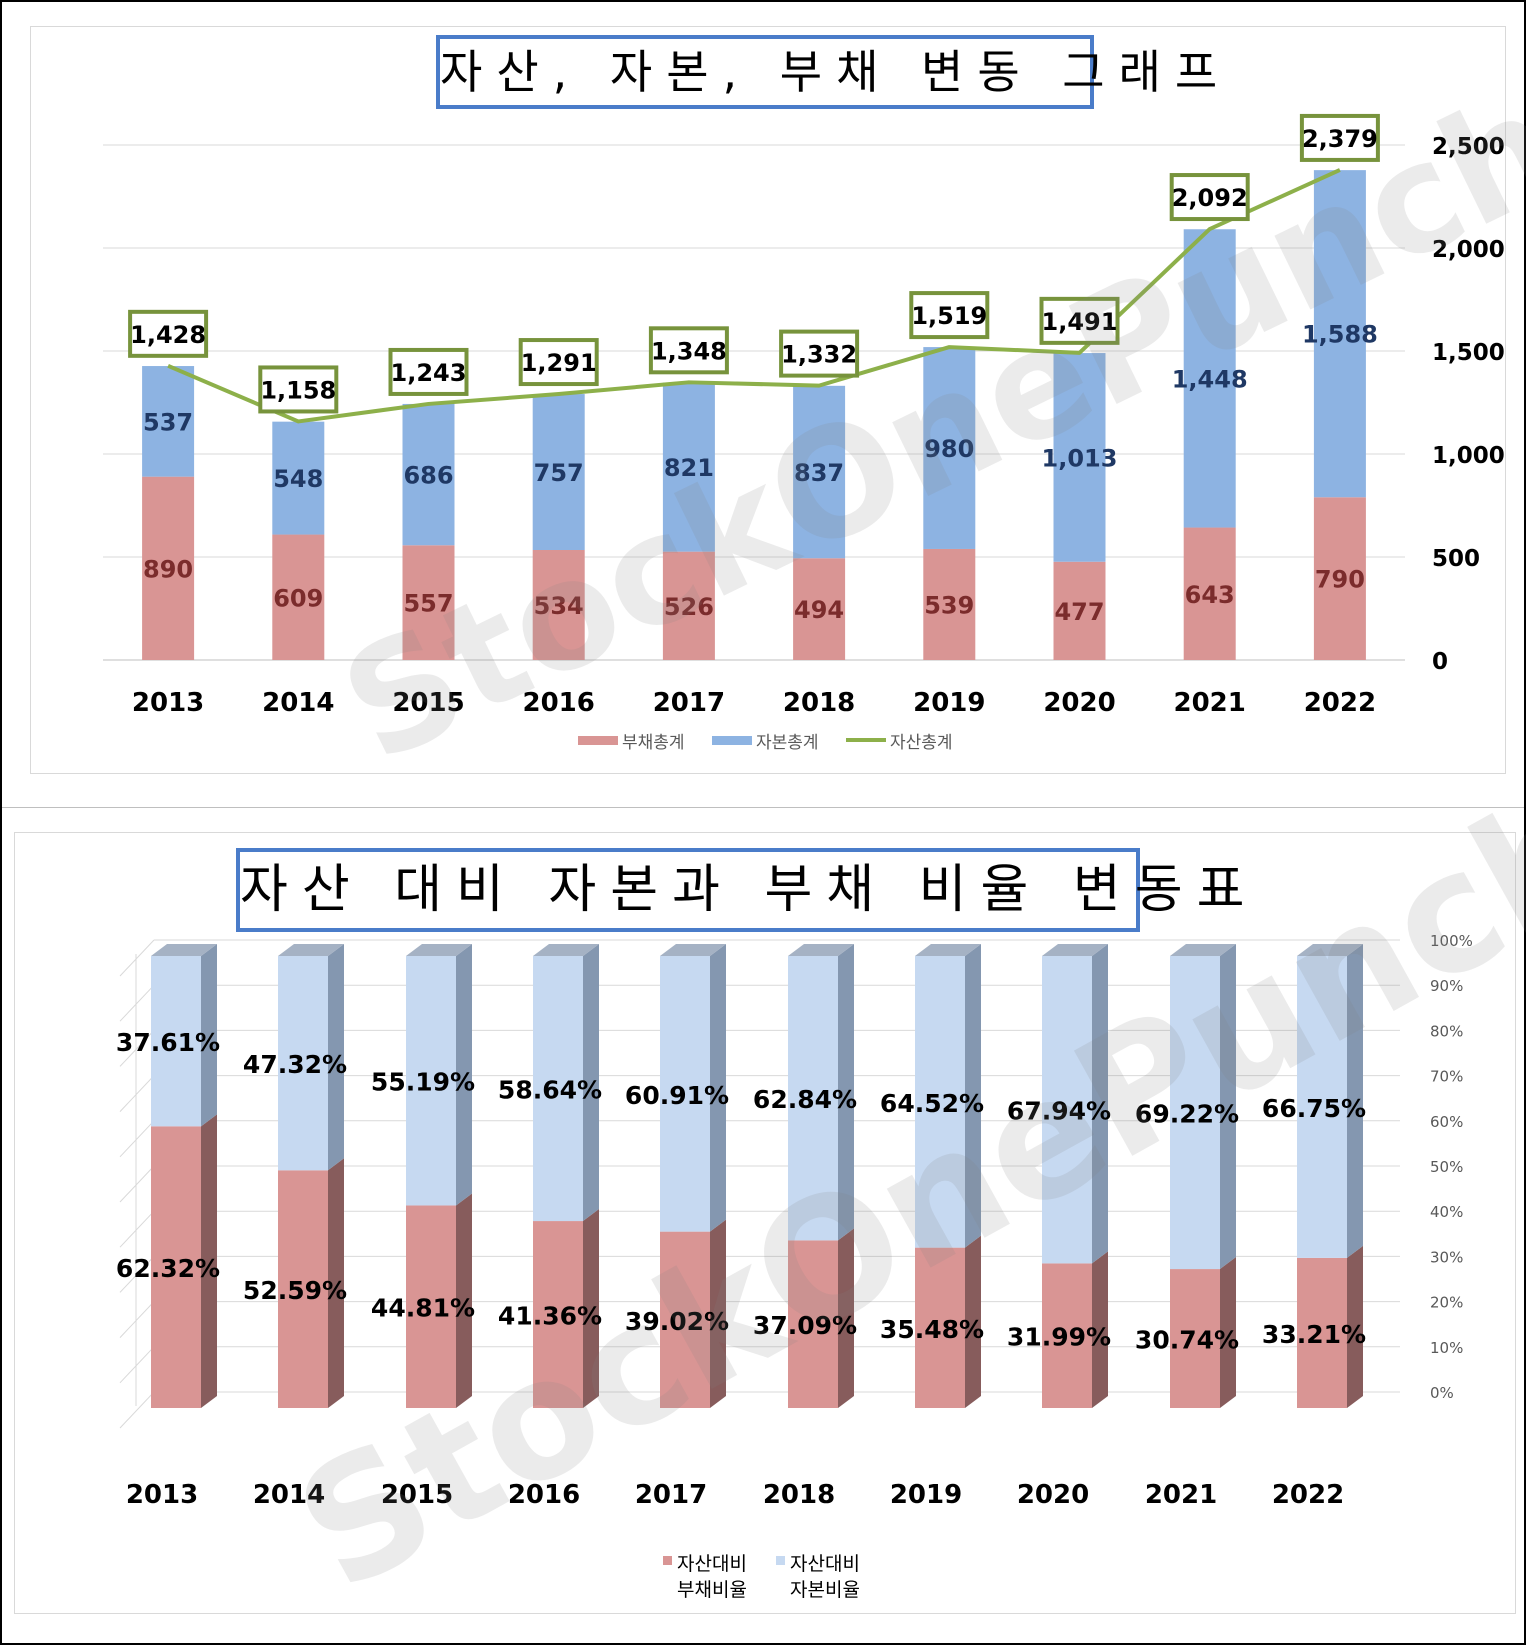 The image size is (1526, 1645). I want to click on equity-data-label: 548, so click(298, 479).